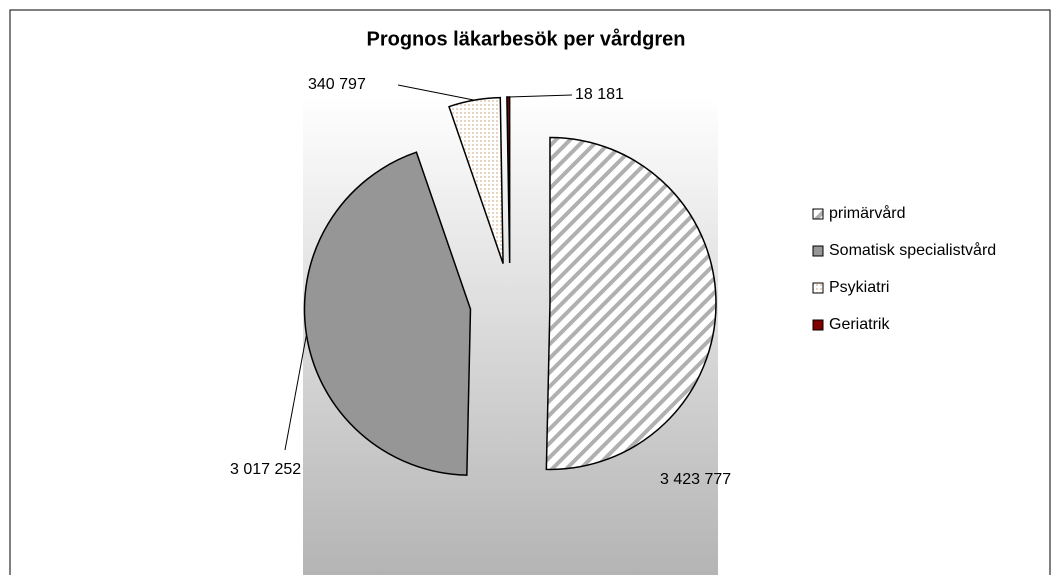 Image resolution: width=1061 pixels, height=580 pixels. What do you see at coordinates (867, 213) in the screenshot?
I see `legend-label: primärvård` at bounding box center [867, 213].